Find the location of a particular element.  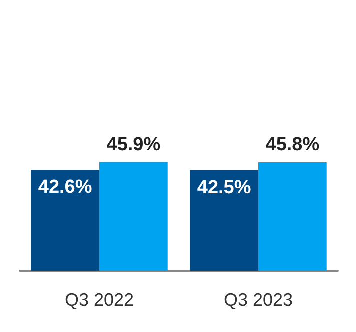

data-label: 42.5% is located at coordinates (224, 187).